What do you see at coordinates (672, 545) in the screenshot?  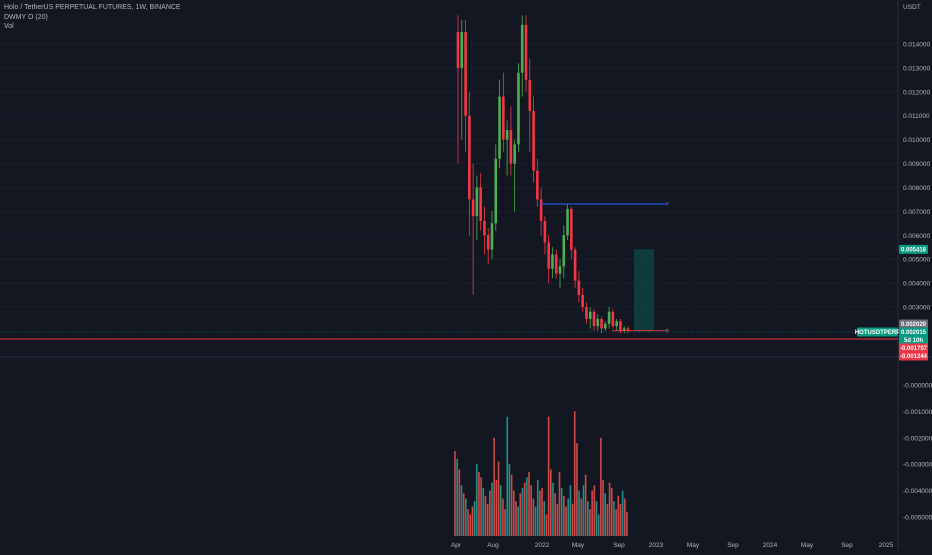 I see `time-axis: Apr Aug 2022 May Sep 2023 May Sep 2024 May Sep 2025` at bounding box center [672, 545].